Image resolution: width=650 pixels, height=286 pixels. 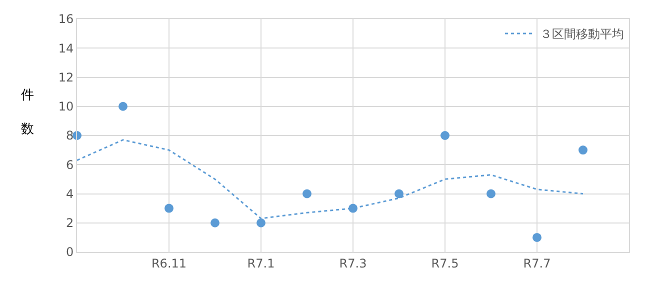 I want to click on y-tick-label: 2, so click(x=70, y=223).